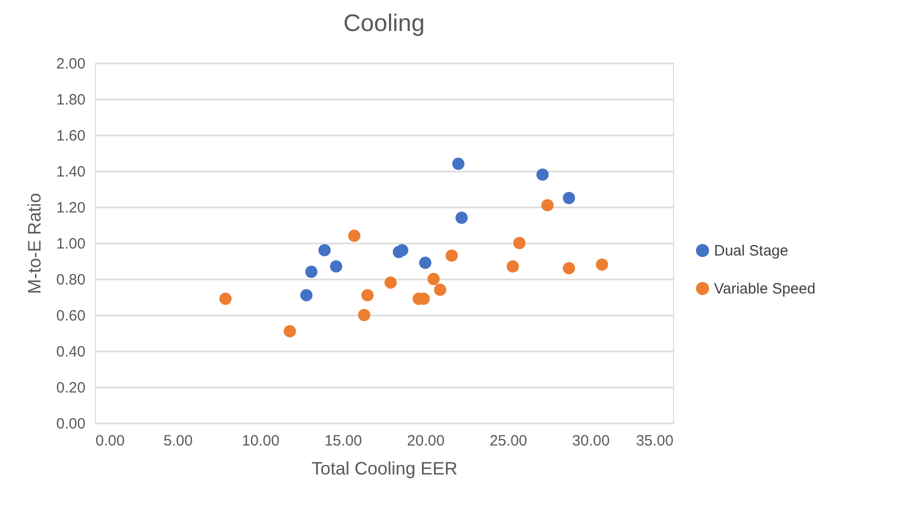  I want to click on x-tick-label: 0.00, so click(110, 441).